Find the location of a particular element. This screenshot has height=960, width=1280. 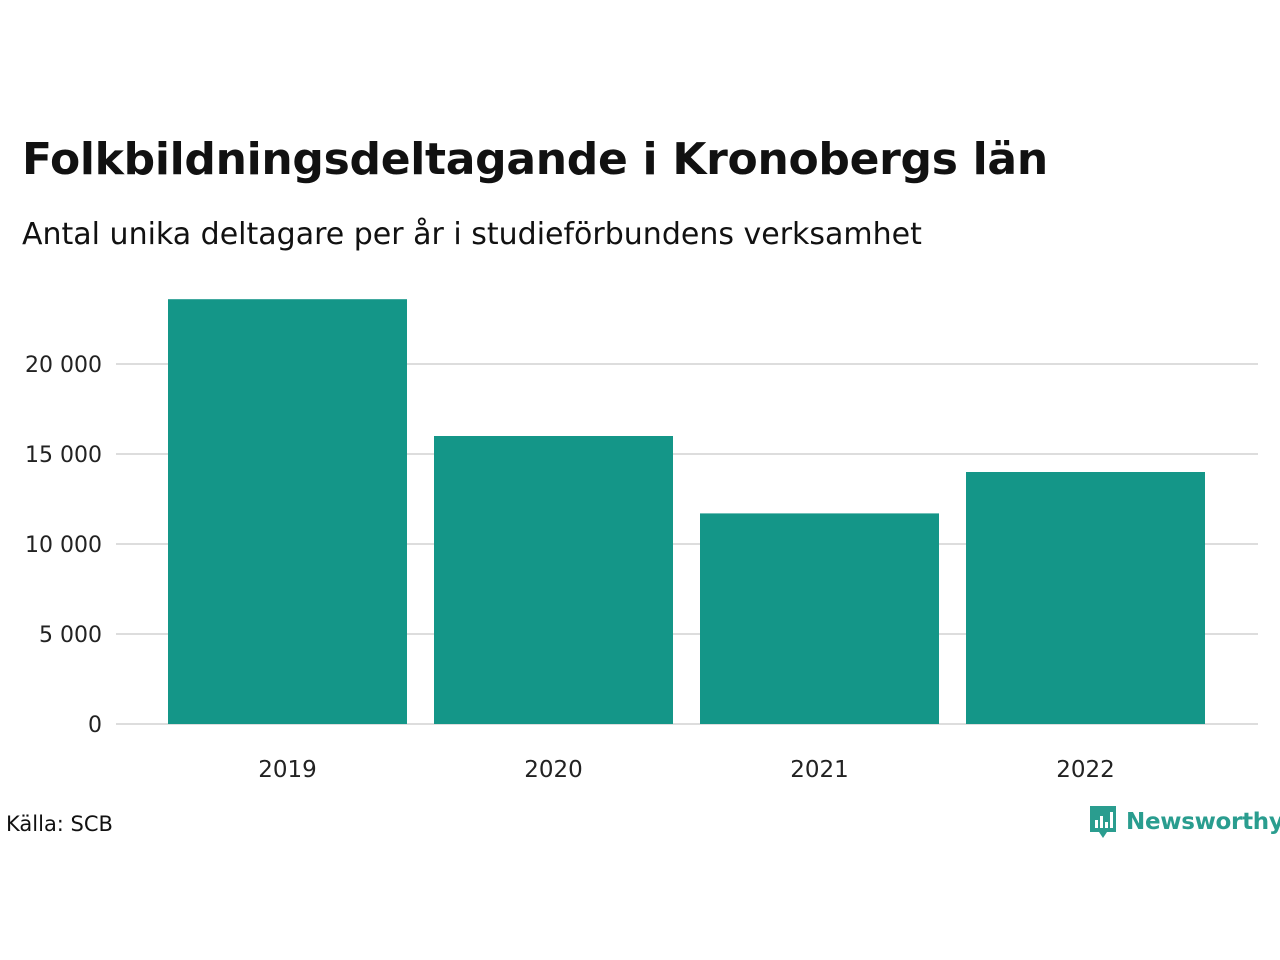

x-tick-label: 2020 is located at coordinates (553, 770).